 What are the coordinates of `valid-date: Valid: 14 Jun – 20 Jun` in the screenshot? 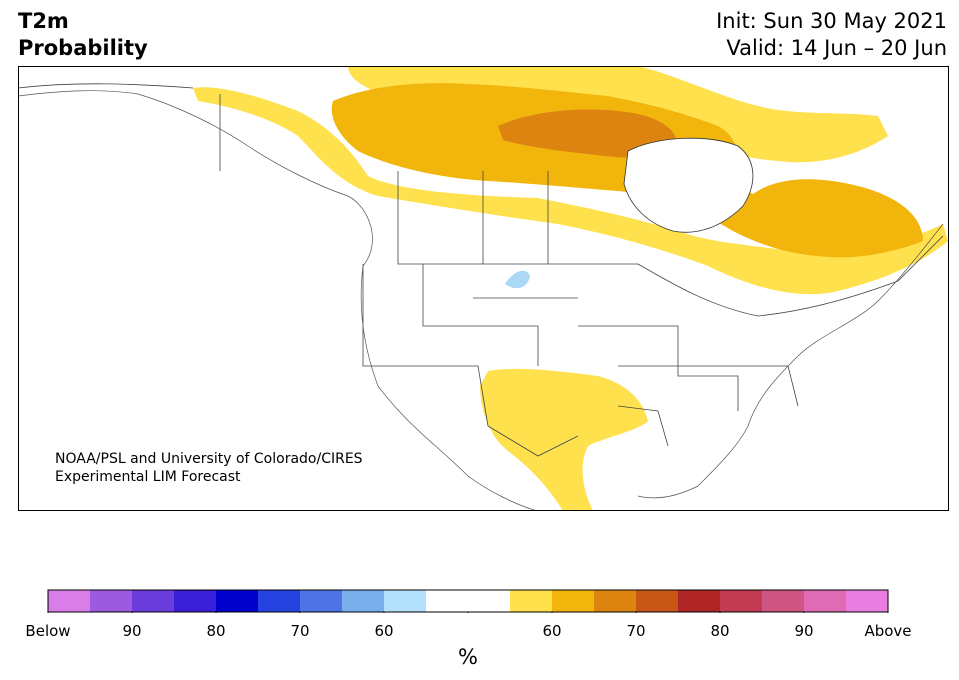 It's located at (836, 48).